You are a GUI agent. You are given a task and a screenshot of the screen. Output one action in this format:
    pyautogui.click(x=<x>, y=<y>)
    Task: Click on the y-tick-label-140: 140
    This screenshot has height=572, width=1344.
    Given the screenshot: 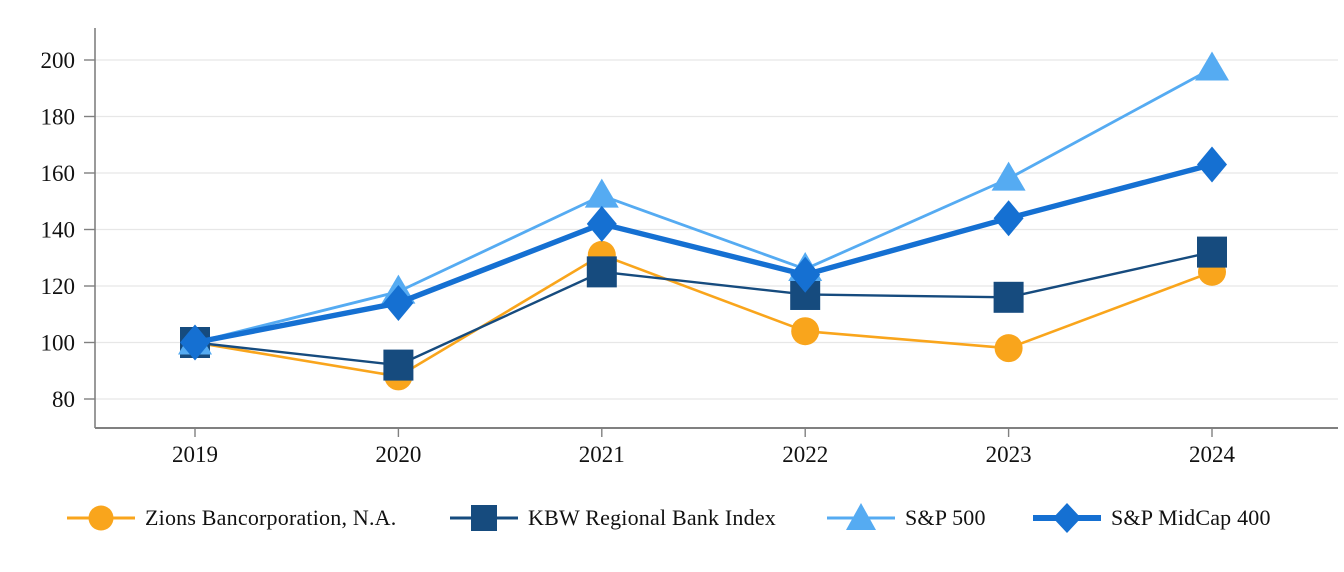 What is the action you would take?
    pyautogui.click(x=58, y=230)
    